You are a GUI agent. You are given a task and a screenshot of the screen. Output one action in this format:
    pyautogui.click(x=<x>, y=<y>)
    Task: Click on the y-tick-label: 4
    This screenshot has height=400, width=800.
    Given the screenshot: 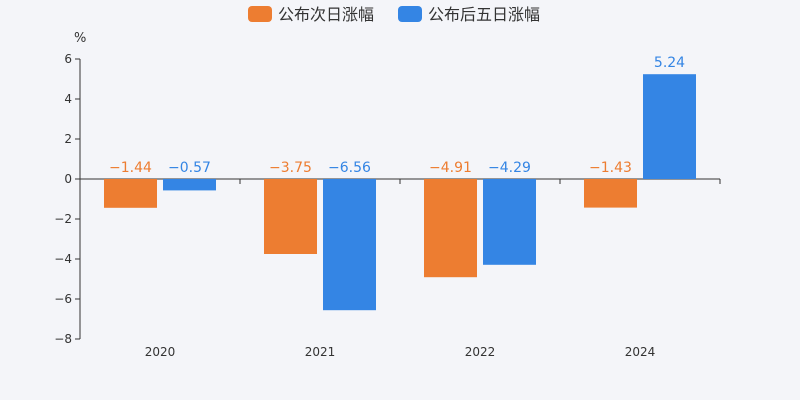 What is the action you would take?
    pyautogui.click(x=68, y=99)
    